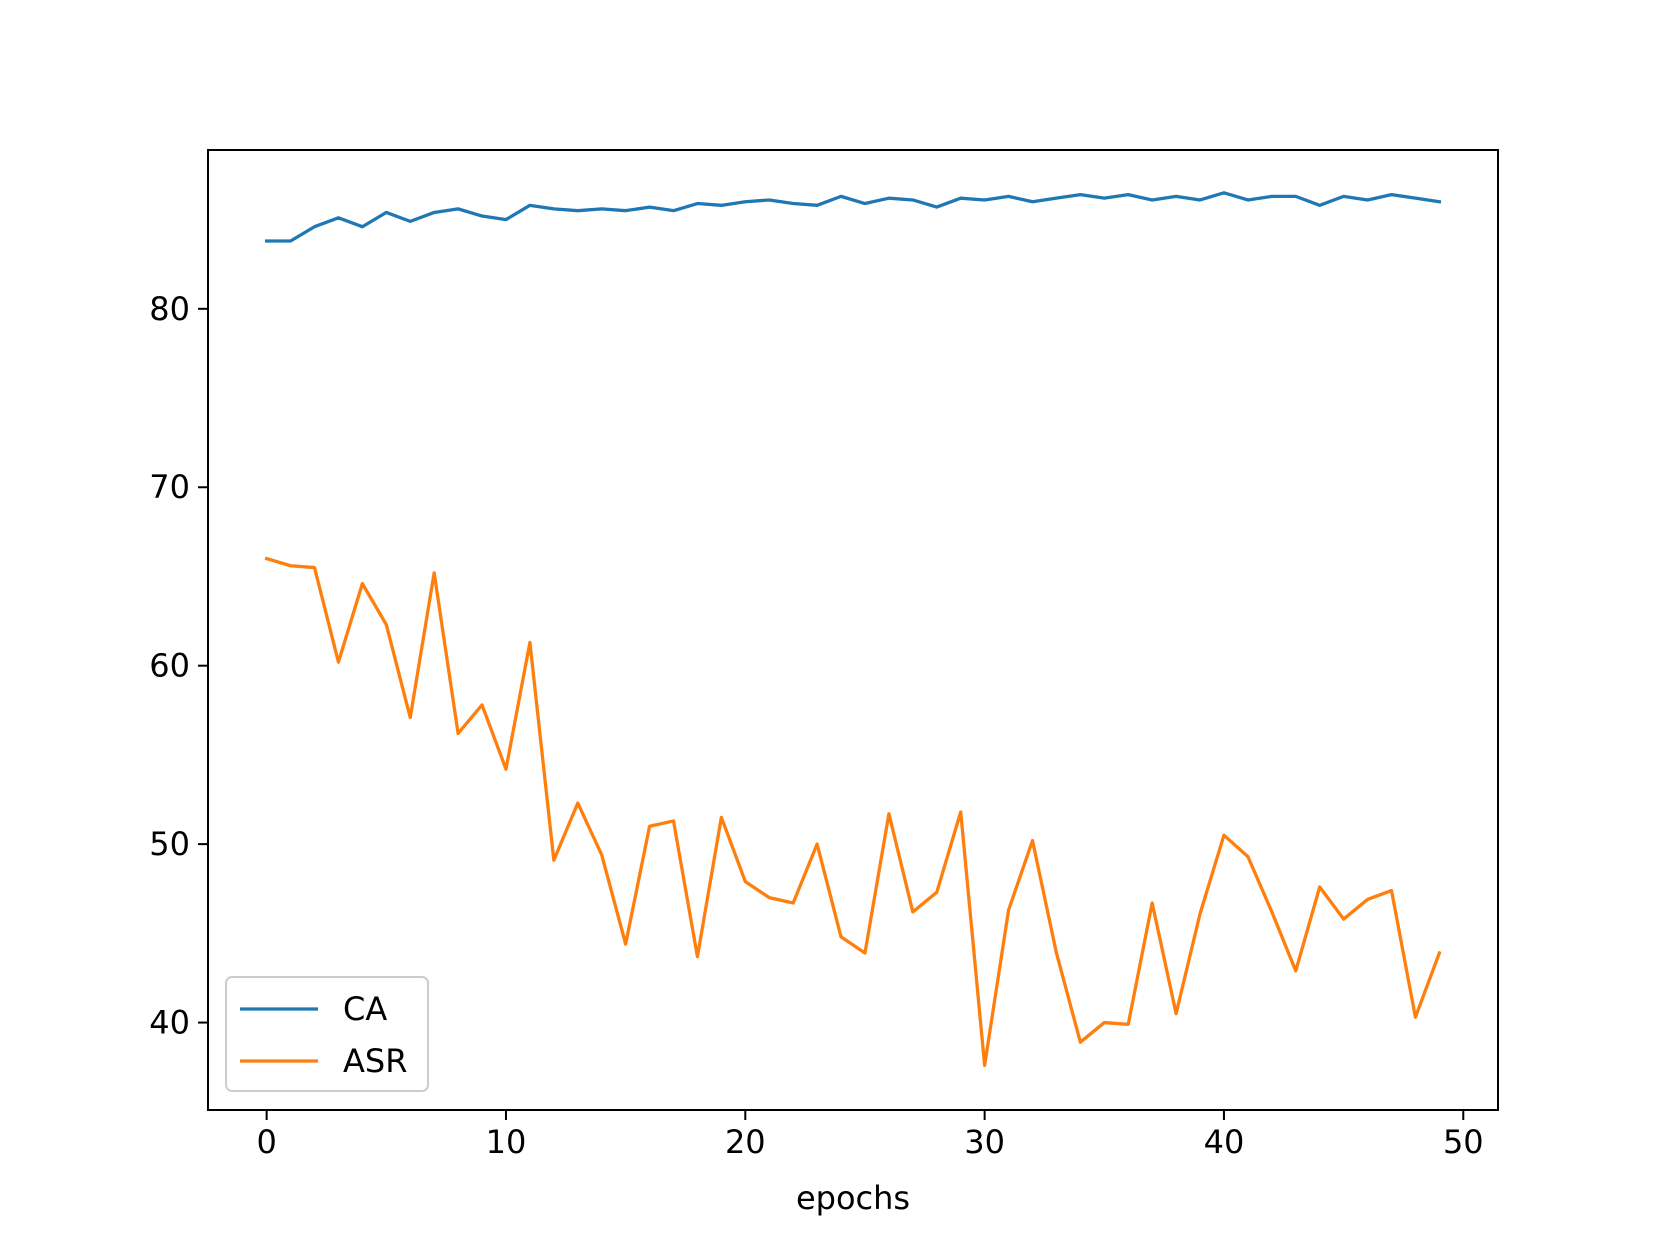 This screenshot has height=1248, width=1664. I want to click on y-tick-label: 80, so click(169, 309).